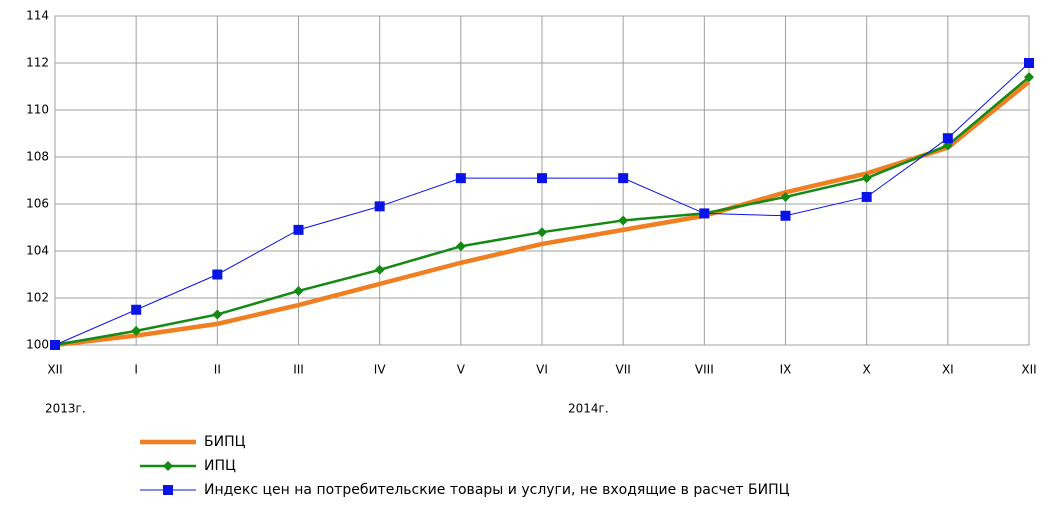 This screenshot has height=511, width=1044. I want to click on legend-label: БИПЦ, so click(225, 442).